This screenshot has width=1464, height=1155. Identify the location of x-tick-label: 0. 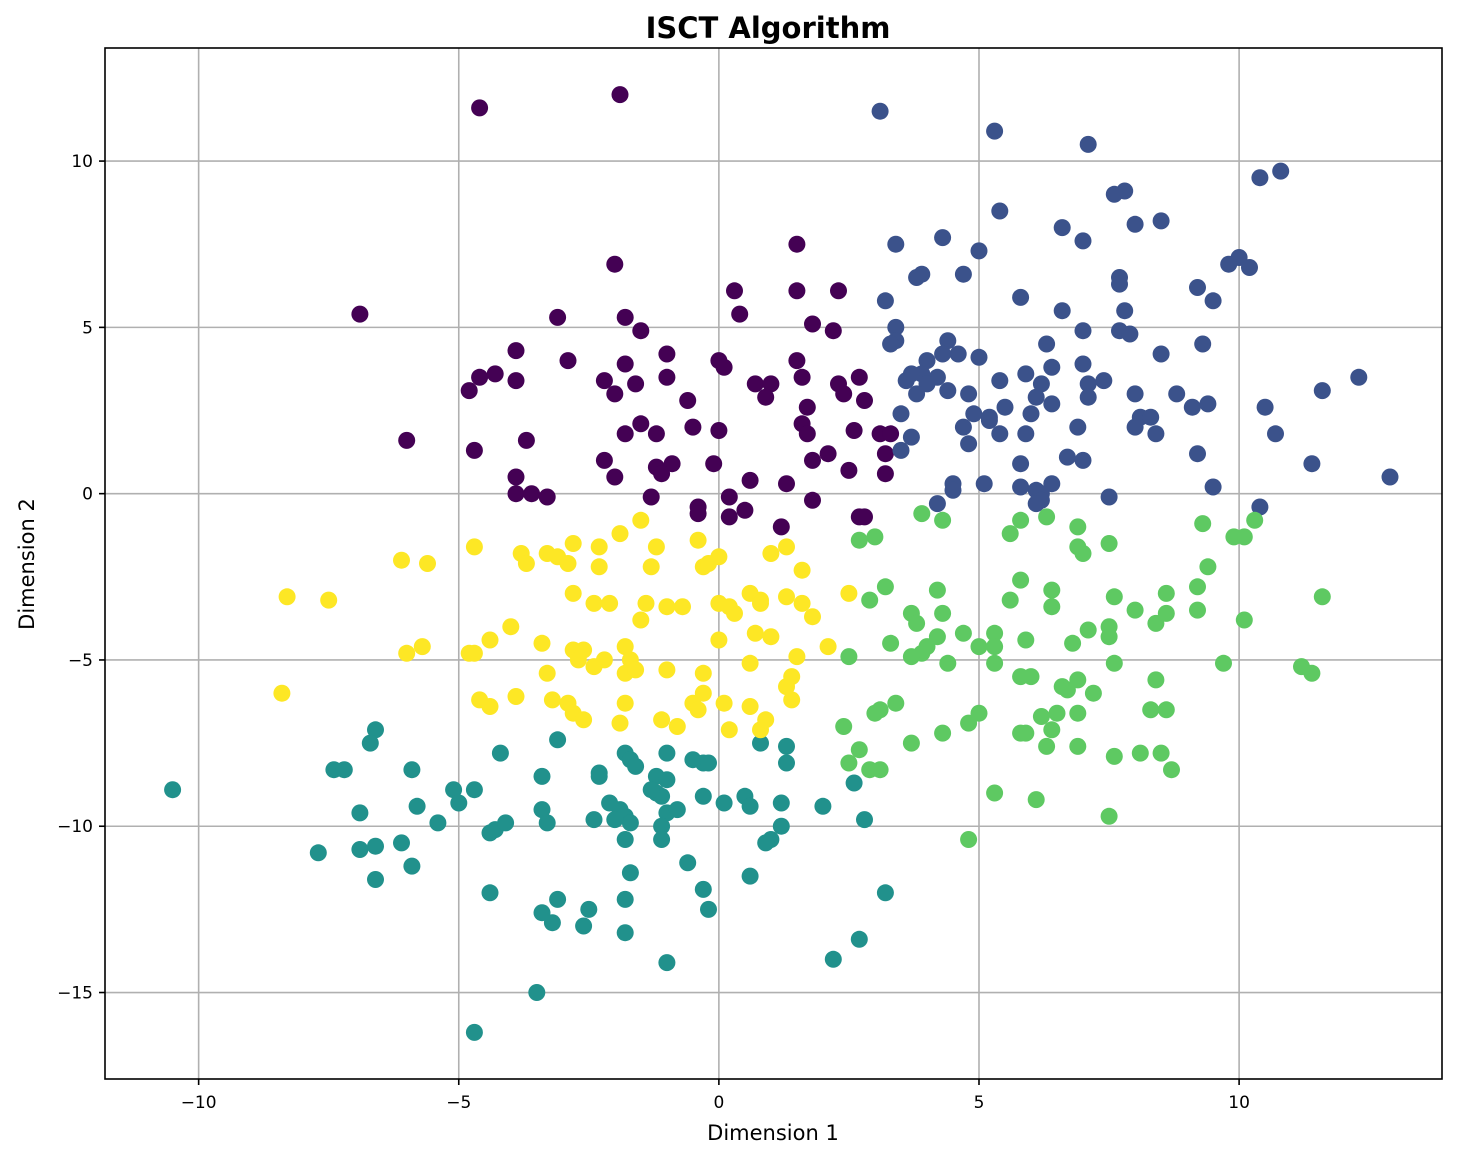
(718, 1103).